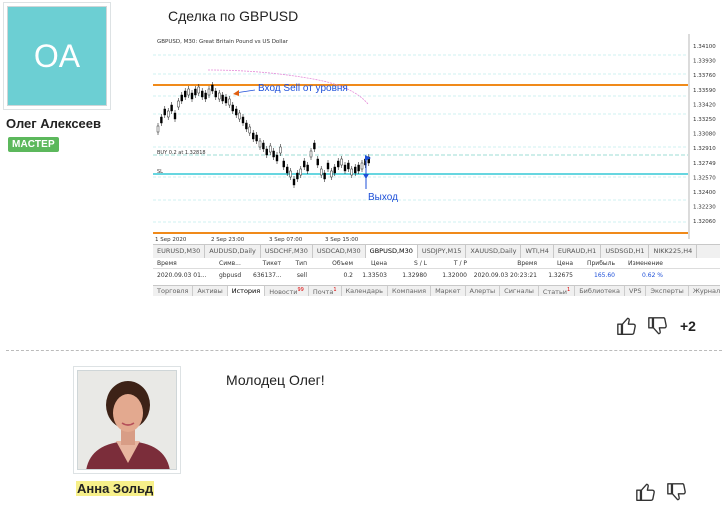  I want to click on terminal-tab: Почта1, so click(325, 291).